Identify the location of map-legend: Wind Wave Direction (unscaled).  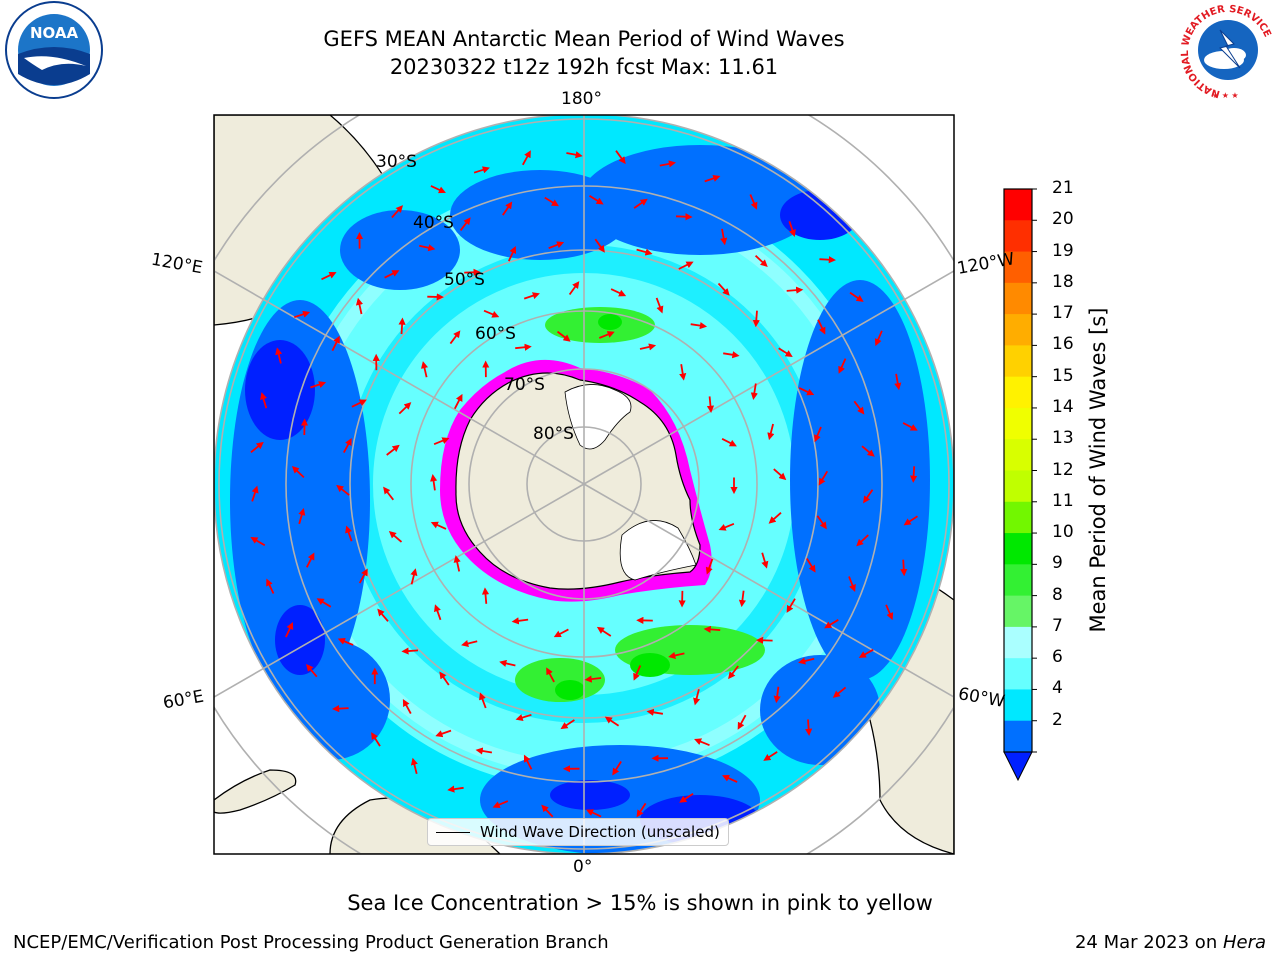
(578, 832).